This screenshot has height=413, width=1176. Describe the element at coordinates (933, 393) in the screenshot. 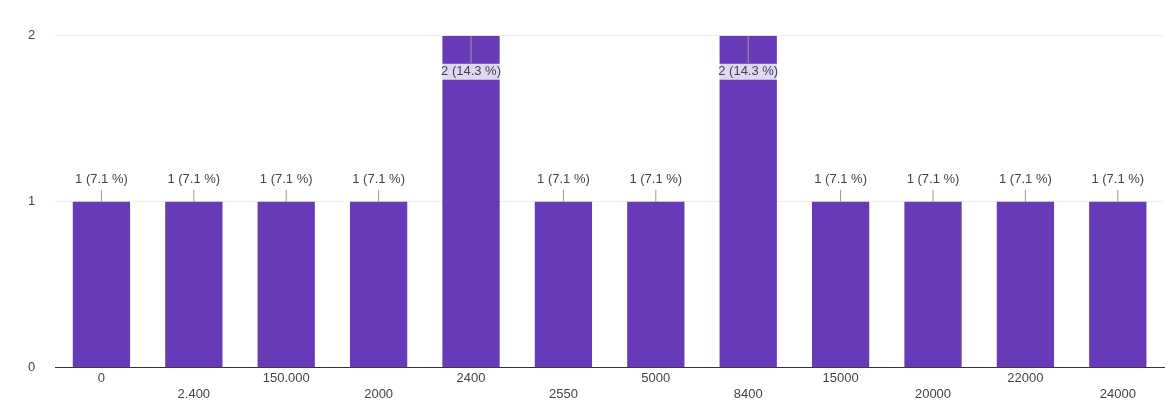

I see `x-tick-label: 20000` at that location.